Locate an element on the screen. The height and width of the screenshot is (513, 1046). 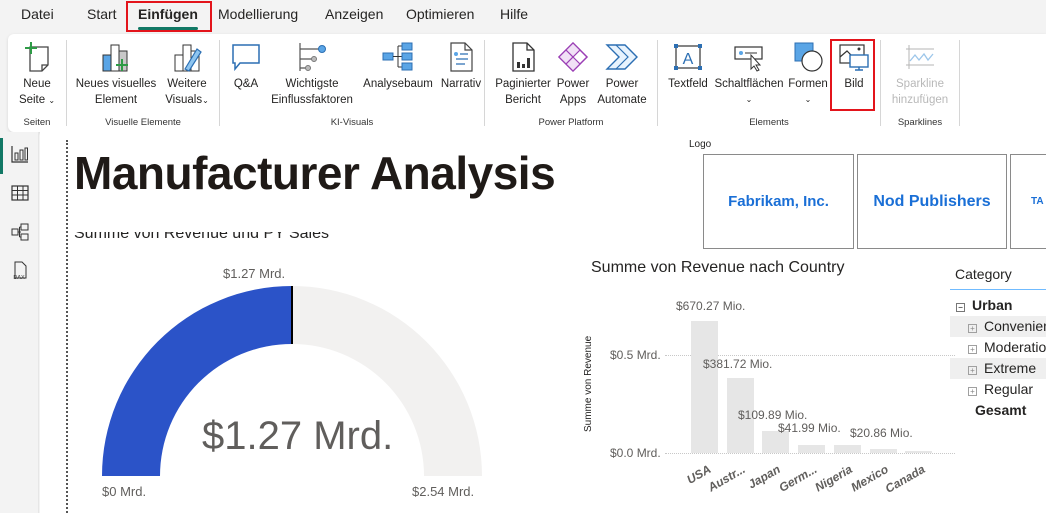
slicer-row-urban: − Urban is located at coordinates (998, 305).